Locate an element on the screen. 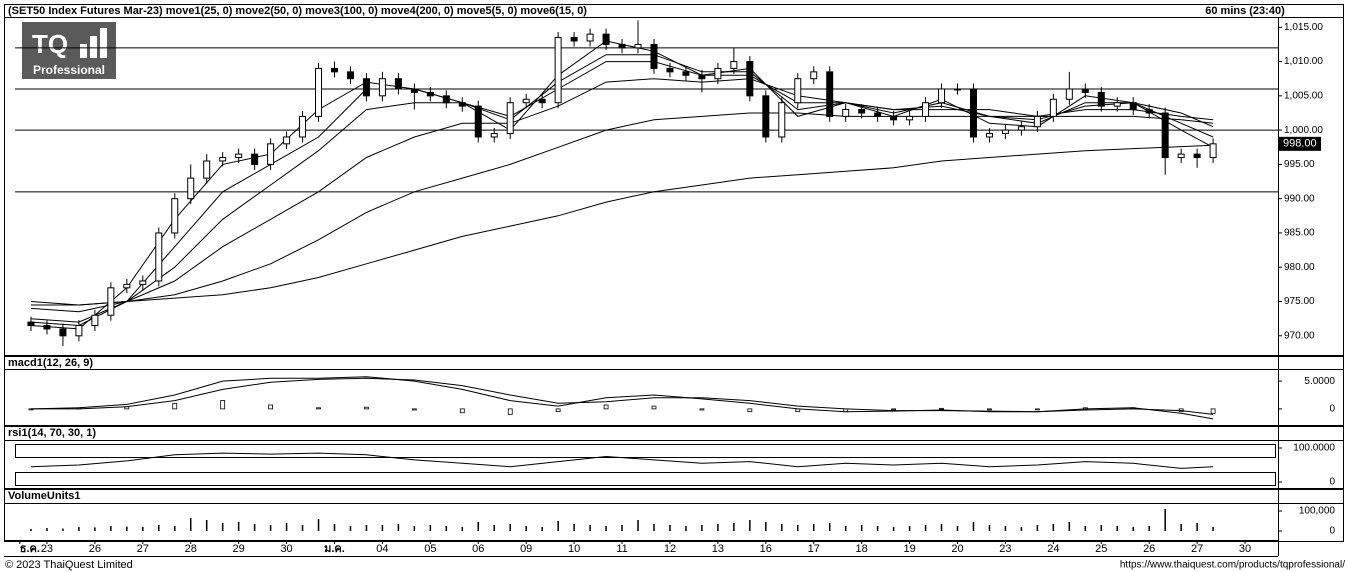 This screenshot has width=1348, height=572. y-tick-label: 1,005.00 is located at coordinates (1303, 95).